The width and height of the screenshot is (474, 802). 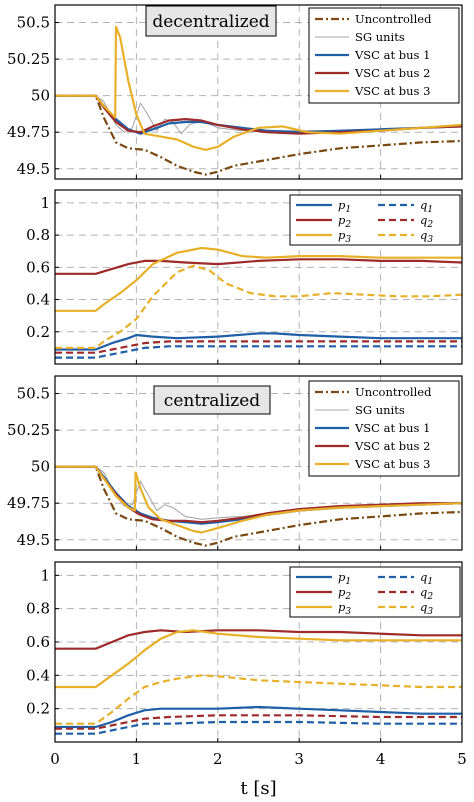 I want to click on annotation-label: decentralized, so click(x=210, y=22).